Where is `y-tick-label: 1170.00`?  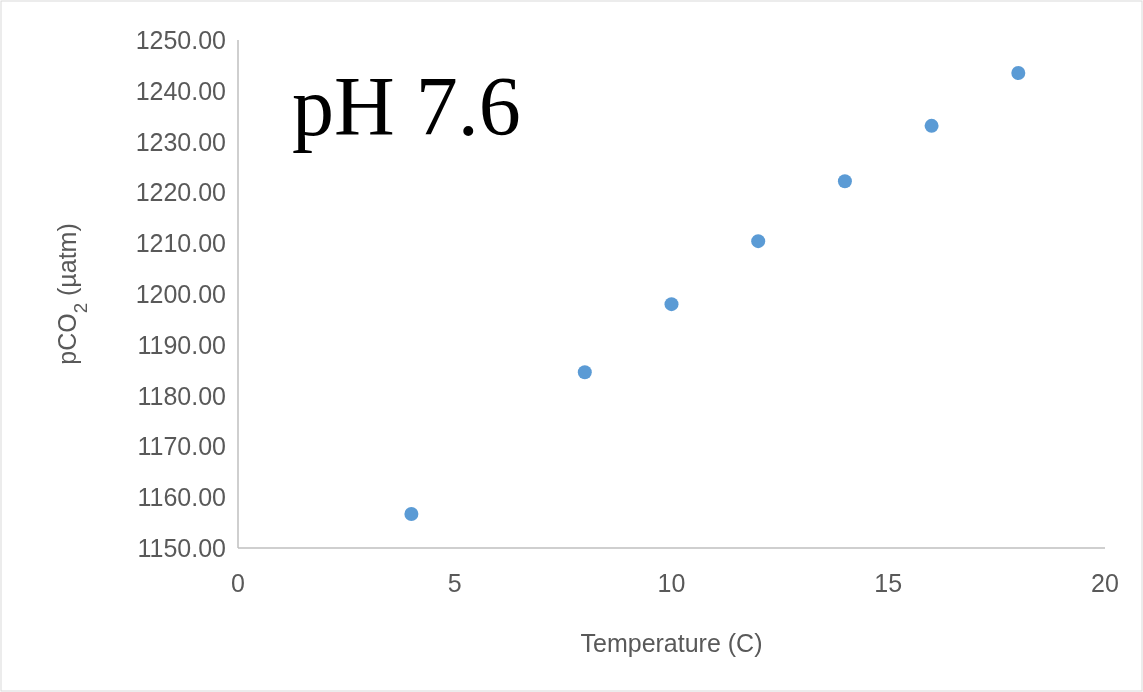
y-tick-label: 1170.00 is located at coordinates (181, 446).